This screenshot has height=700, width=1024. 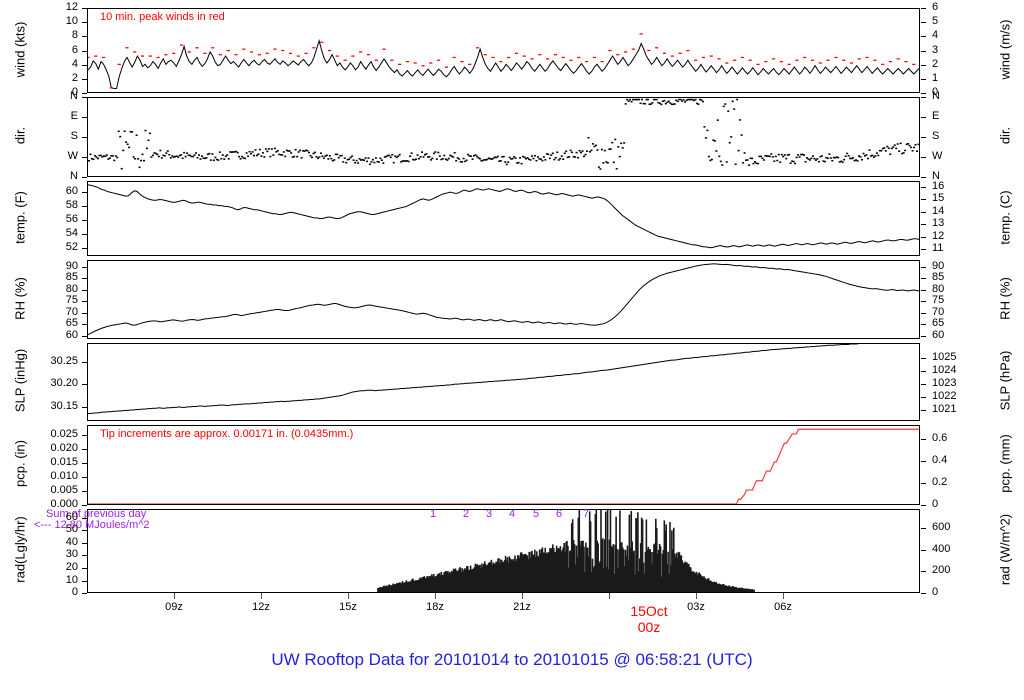 What do you see at coordinates (1005, 549) in the screenshot?
I see `y-axis-label-right: rad (W/m^2)` at bounding box center [1005, 549].